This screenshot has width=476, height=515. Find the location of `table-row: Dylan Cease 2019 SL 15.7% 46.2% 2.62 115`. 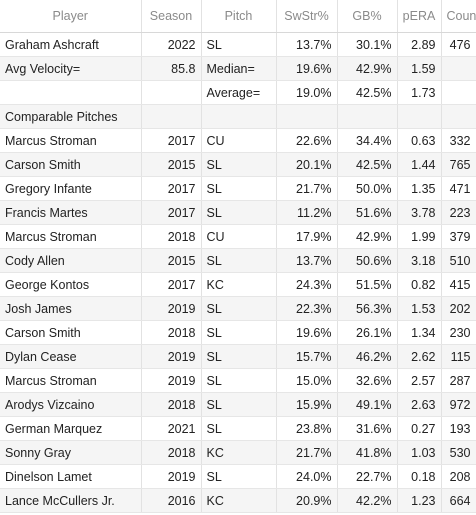

table-row: Dylan Cease 2019 SL 15.7% 46.2% 2.62 115 is located at coordinates (238, 356).